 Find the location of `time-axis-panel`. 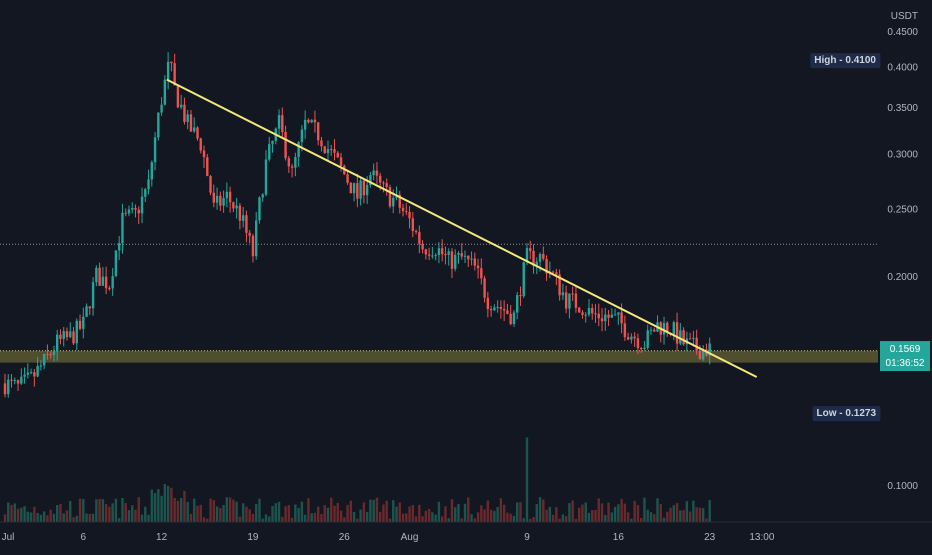

time-axis-panel is located at coordinates (466, 536).